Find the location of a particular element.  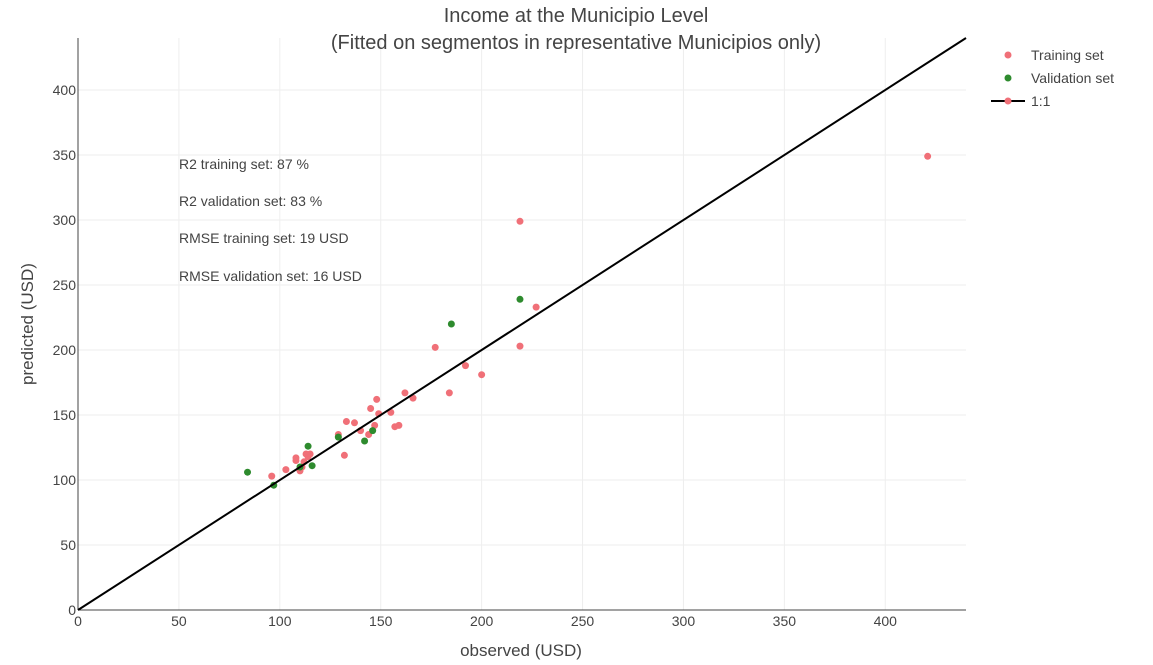

legend-label-one-to-one: 1:1 is located at coordinates (1041, 101).